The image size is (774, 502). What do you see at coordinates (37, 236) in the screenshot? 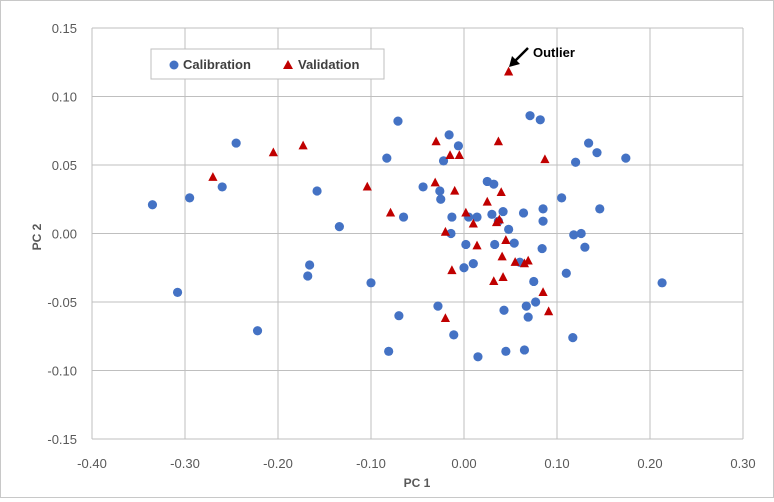
I see `y-axis-title: PC 2` at bounding box center [37, 236].